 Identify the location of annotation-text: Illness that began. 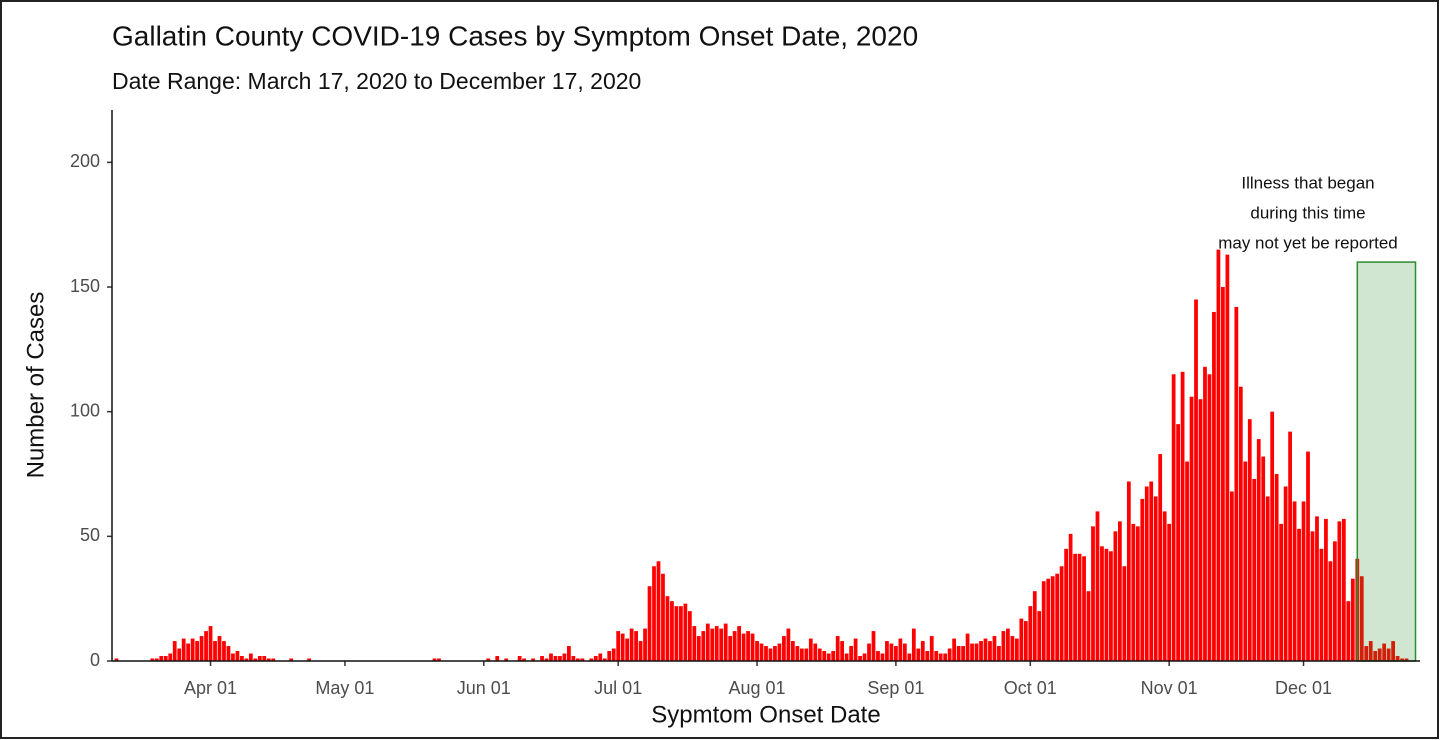
(1307, 182).